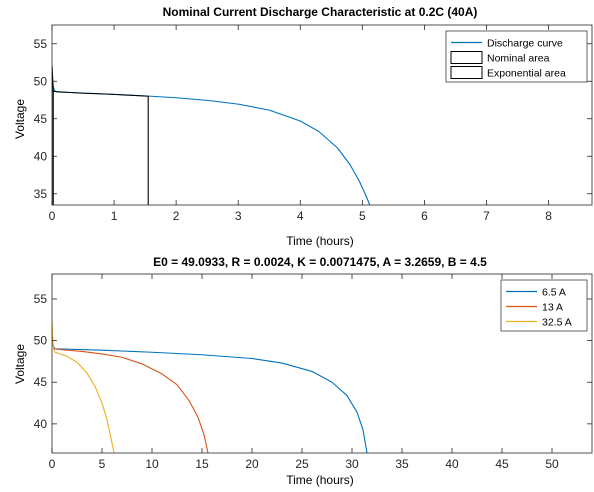 The height and width of the screenshot is (492, 594). Describe the element at coordinates (114, 216) in the screenshot. I see `x-tick-label: 1` at that location.